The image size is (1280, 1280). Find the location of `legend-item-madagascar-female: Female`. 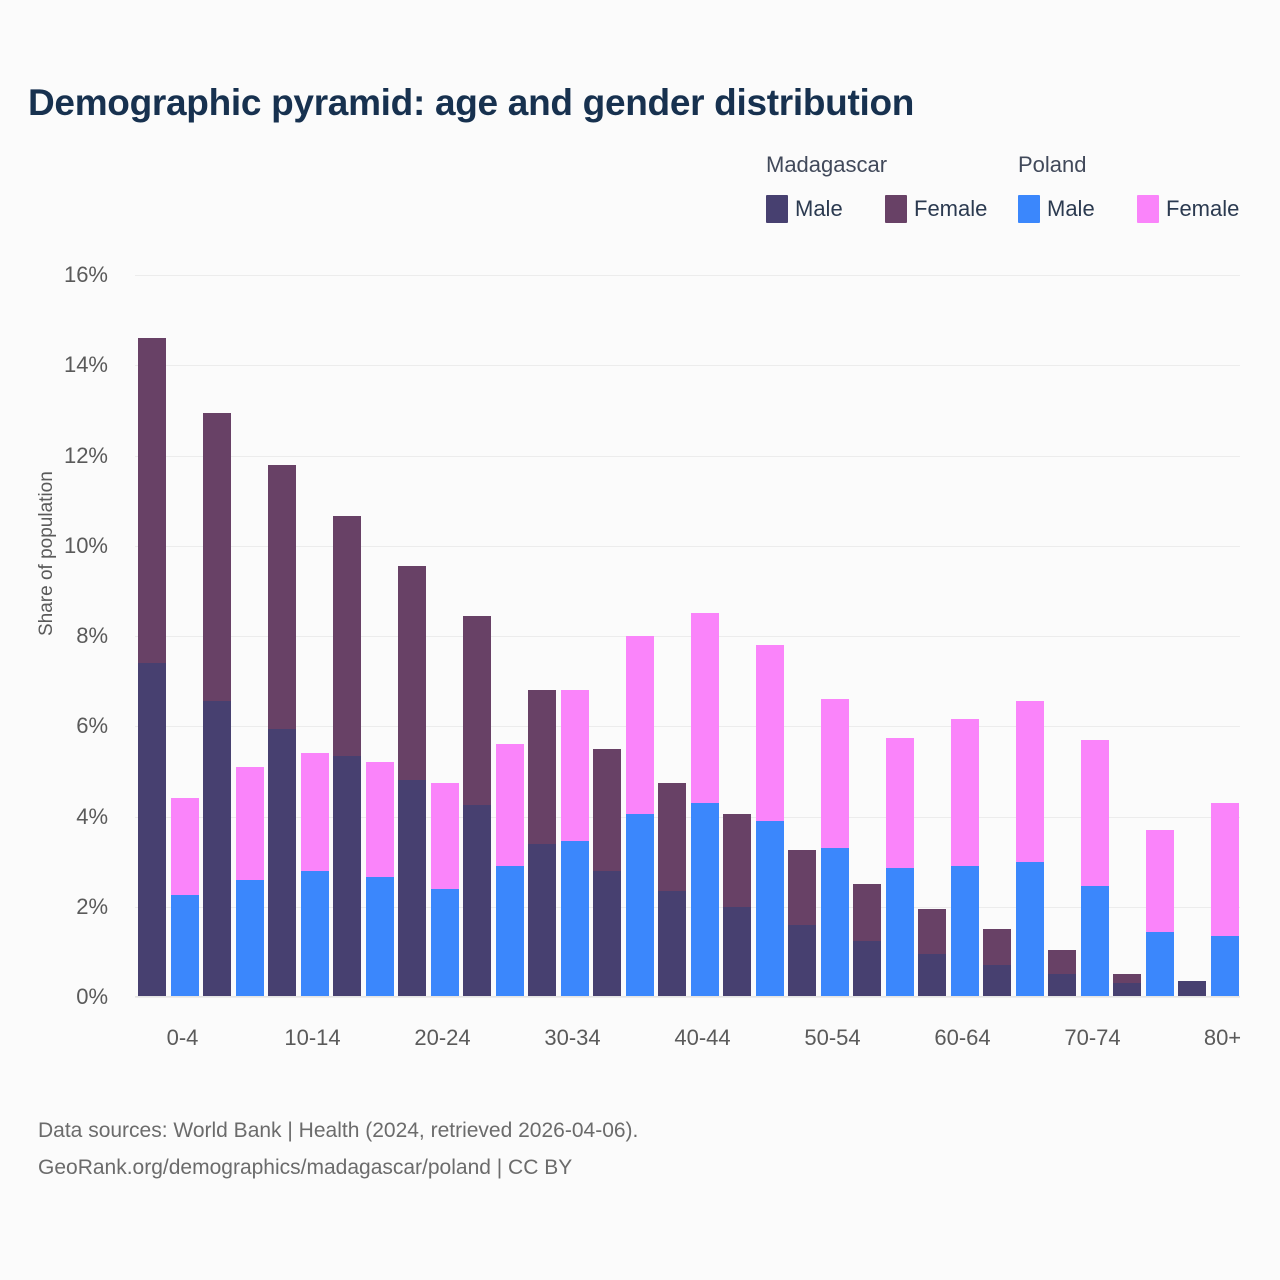

legend-item-madagascar-female: Female is located at coordinates (936, 209).